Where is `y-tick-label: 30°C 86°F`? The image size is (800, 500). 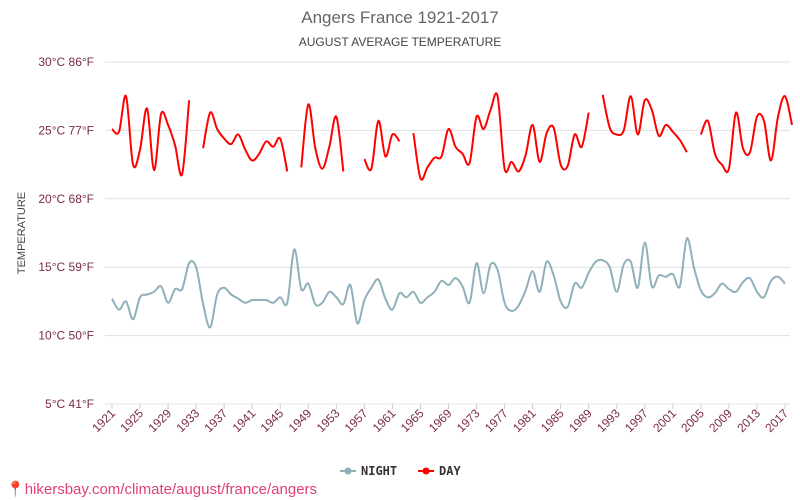 y-tick-label: 30°C 86°F is located at coordinates (66, 62).